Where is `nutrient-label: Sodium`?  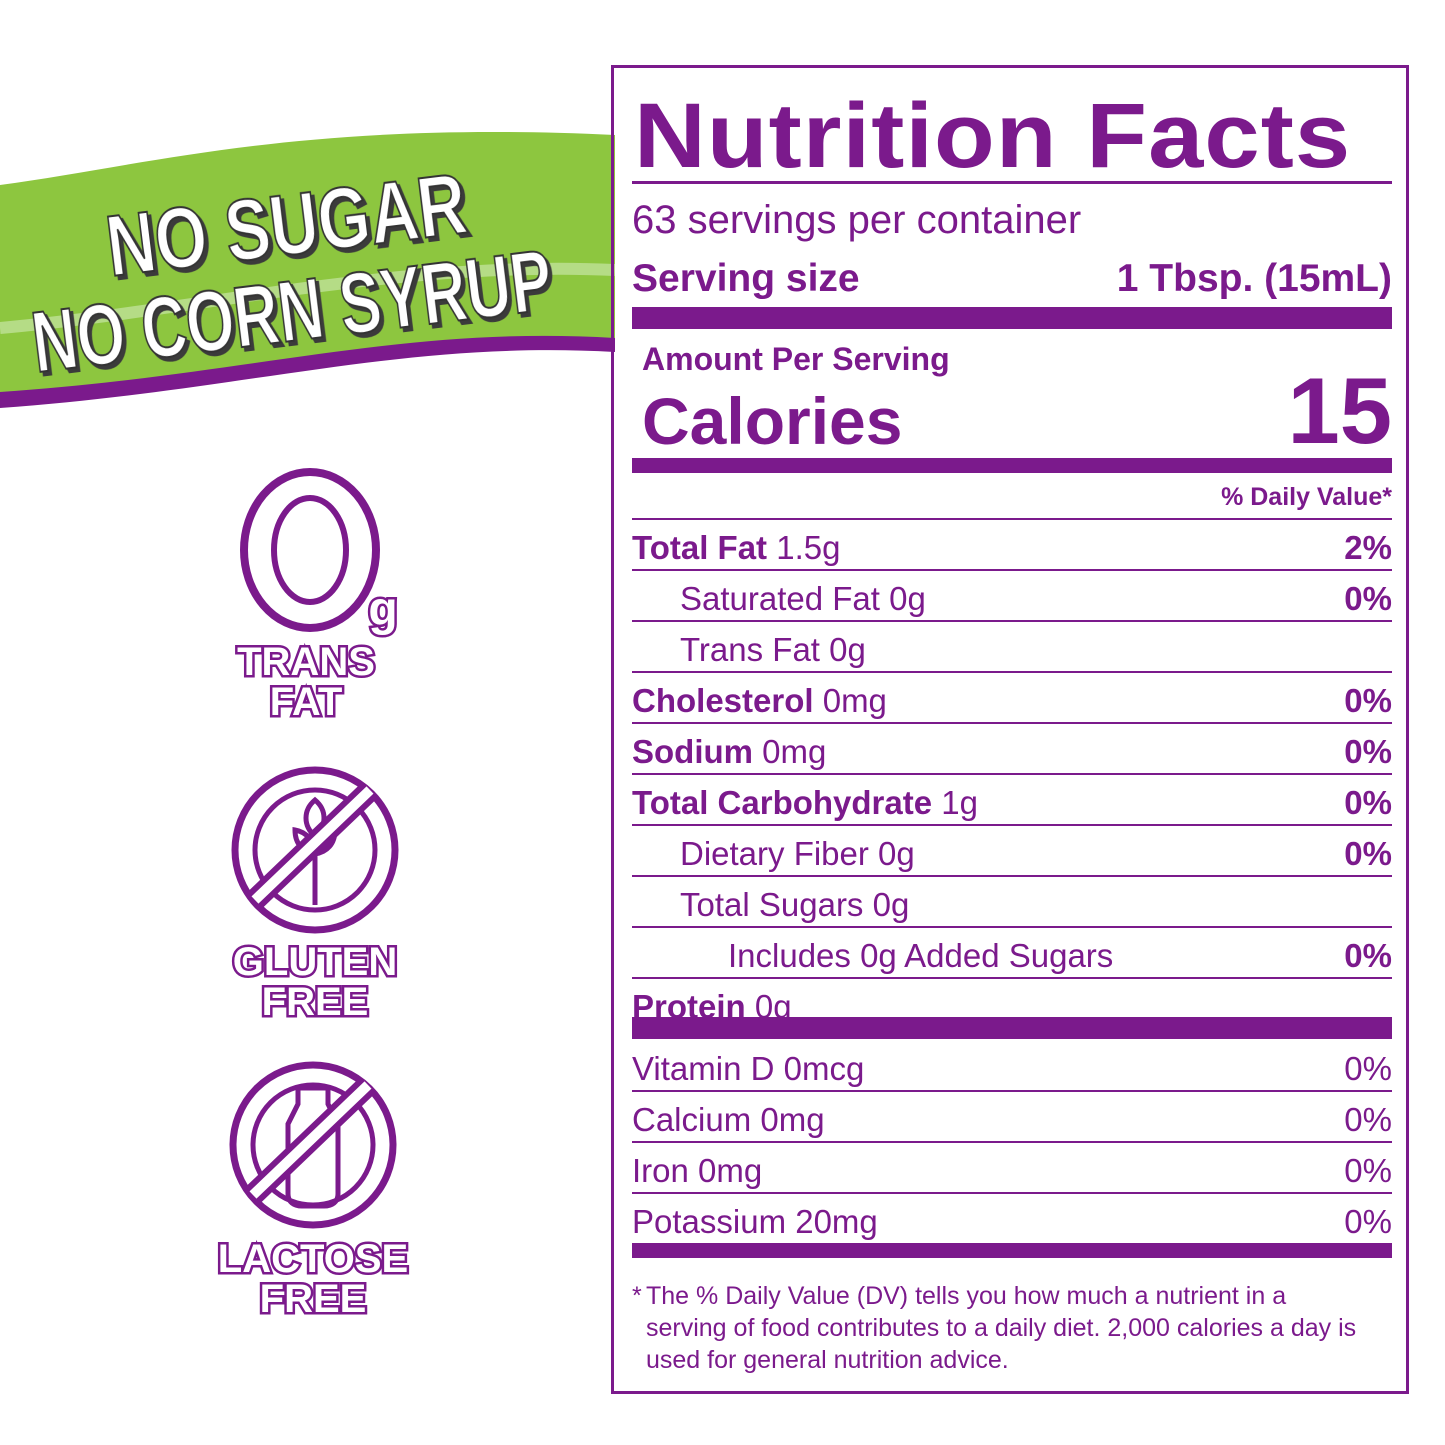
nutrient-label: Sodium is located at coordinates (692, 751).